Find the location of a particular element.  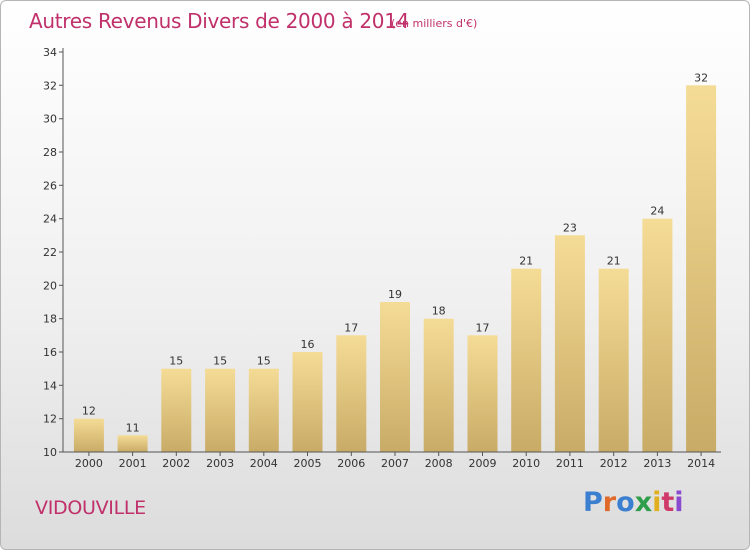

bar-2008 is located at coordinates (438, 385).